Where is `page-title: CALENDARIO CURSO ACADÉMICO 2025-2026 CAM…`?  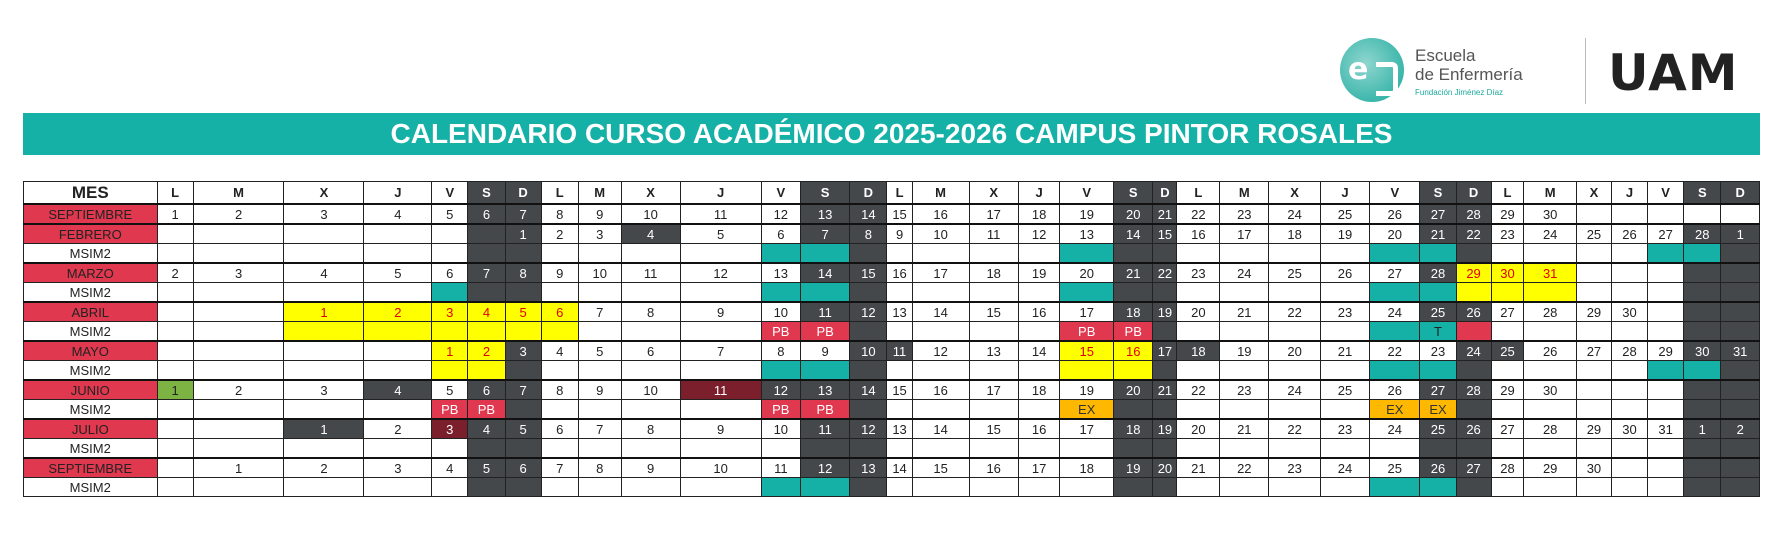
page-title: CALENDARIO CURSO ACADÉMICO 2025-2026 CAM… is located at coordinates (891, 134).